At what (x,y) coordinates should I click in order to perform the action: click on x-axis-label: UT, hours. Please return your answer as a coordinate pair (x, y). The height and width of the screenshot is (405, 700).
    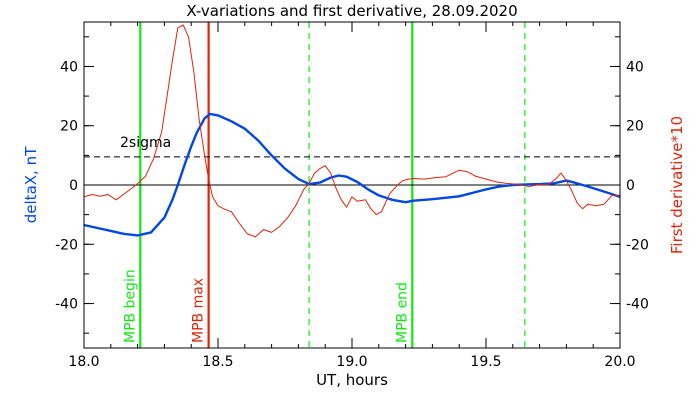
    Looking at the image, I should click on (352, 380).